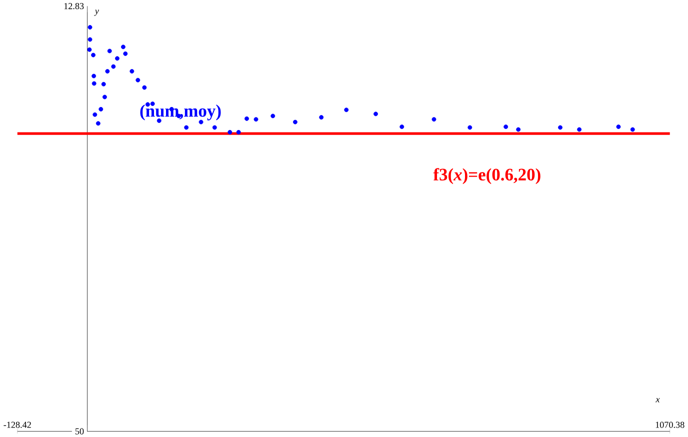  What do you see at coordinates (670, 425) in the screenshot?
I see `x-tick-label: 1070.38` at bounding box center [670, 425].